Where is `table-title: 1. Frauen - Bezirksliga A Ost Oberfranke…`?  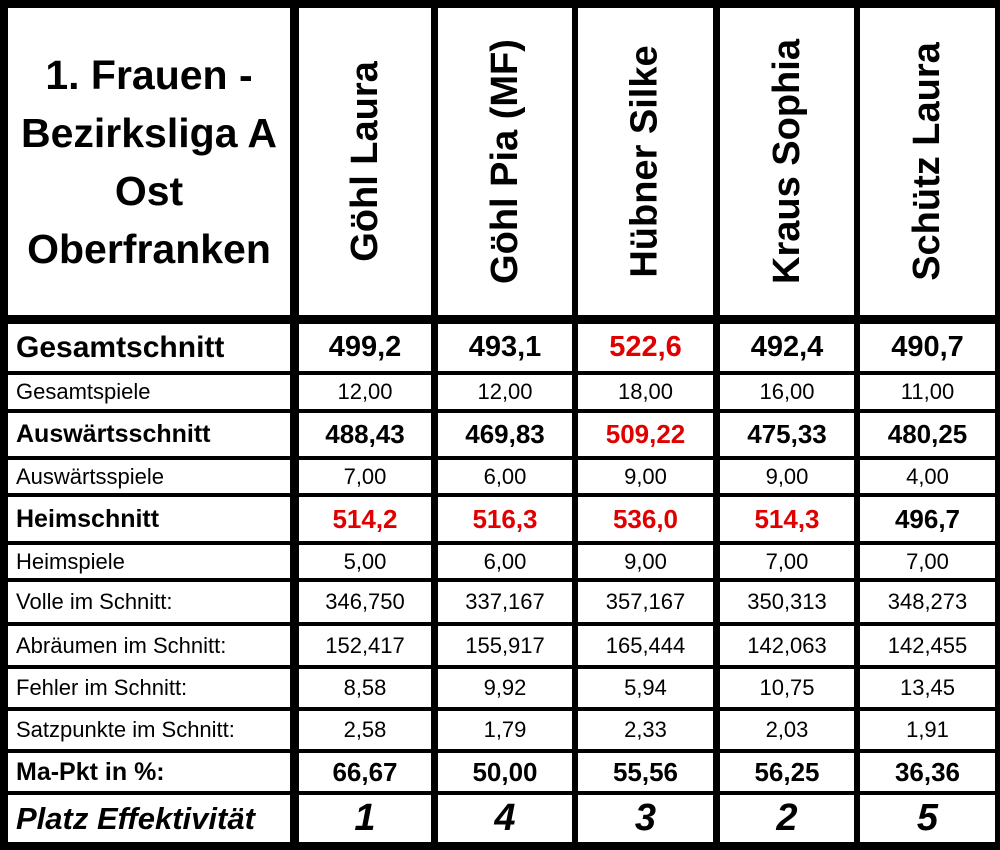
table-title: 1. Frauen - Bezirksliga A Ost Oberfranke… is located at coordinates (149, 161).